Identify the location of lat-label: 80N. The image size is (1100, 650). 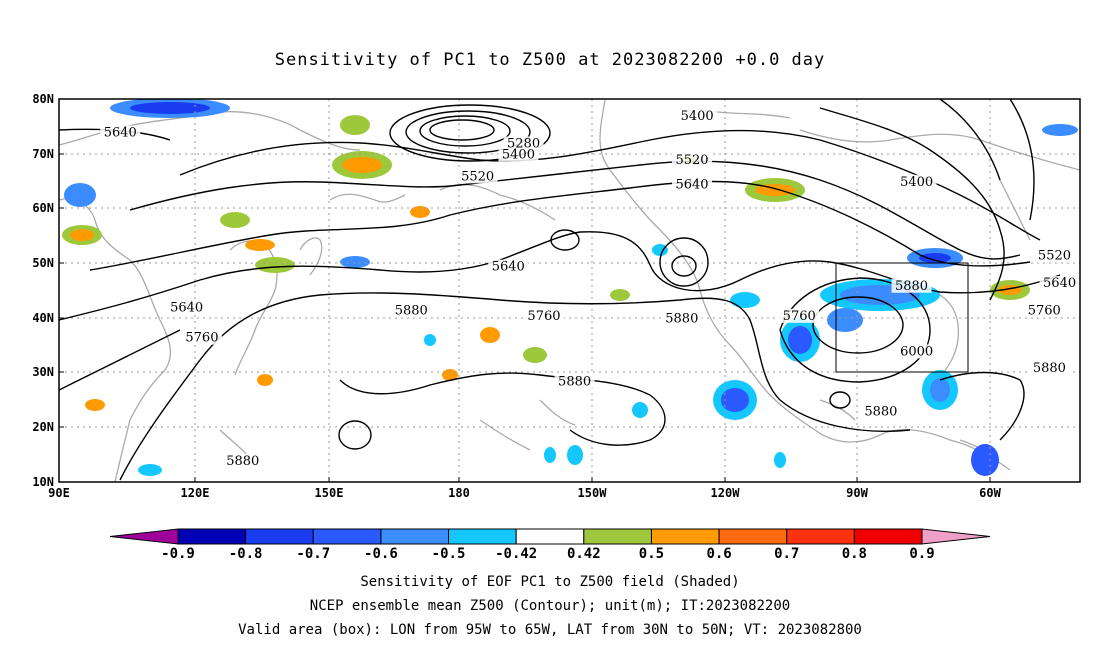
(43, 99).